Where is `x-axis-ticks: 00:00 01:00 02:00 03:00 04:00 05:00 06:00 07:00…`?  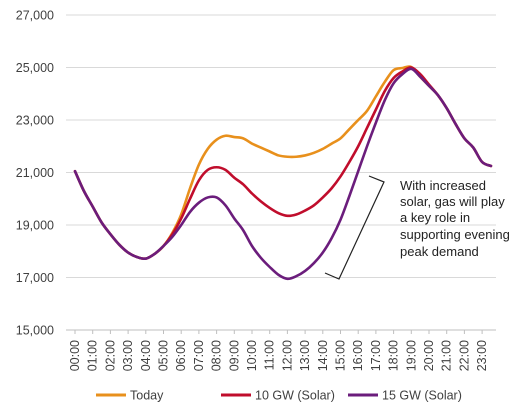 x-axis-ticks: 00:00 01:00 02:00 03:00 04:00 05:00 06:00 07:00… is located at coordinates (278, 350).